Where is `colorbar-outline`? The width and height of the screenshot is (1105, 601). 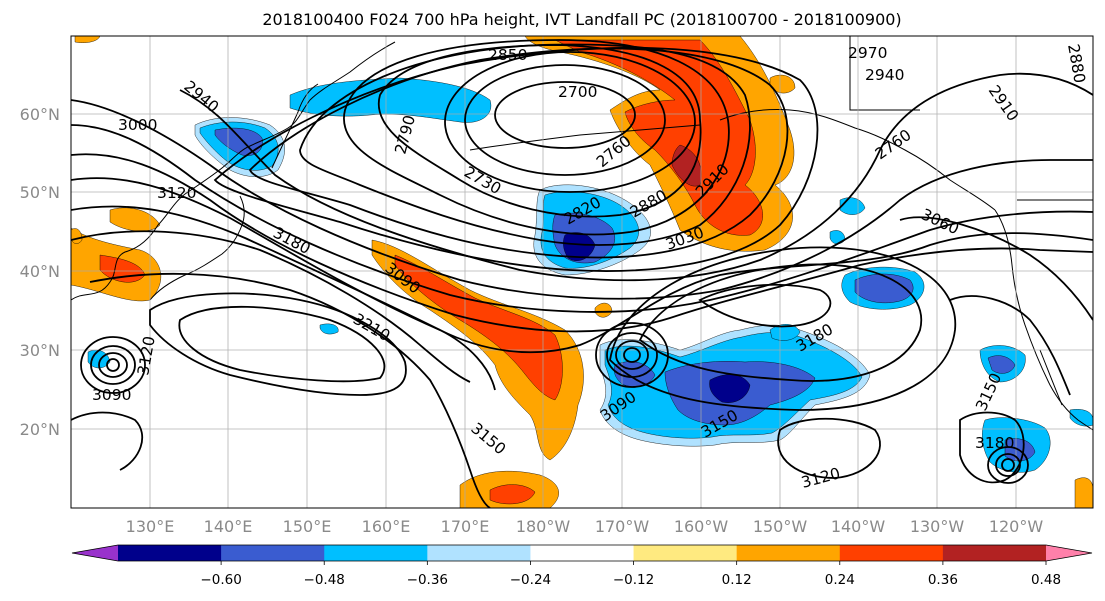 colorbar-outline is located at coordinates (582, 553).